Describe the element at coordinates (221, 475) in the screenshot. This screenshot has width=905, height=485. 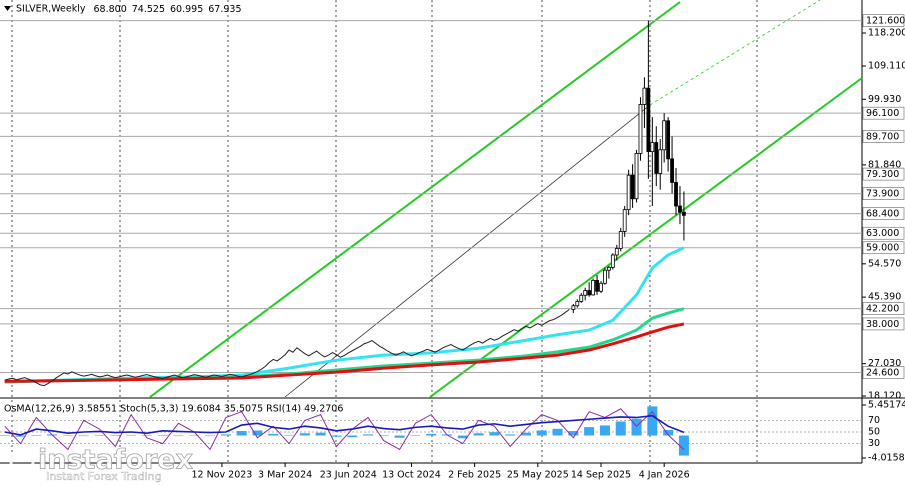
I see `x-tick-label: 12 Nov 2023` at that location.